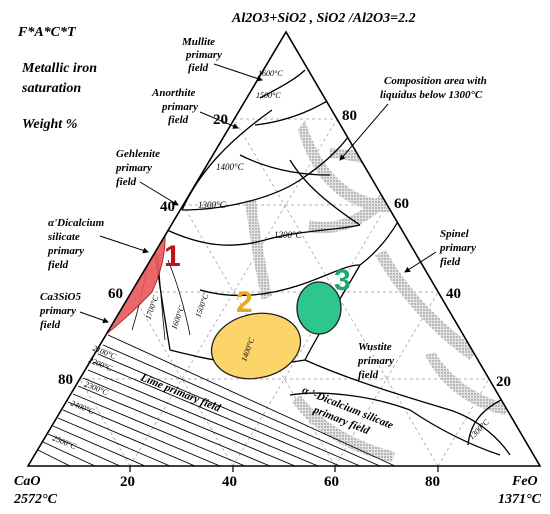  What do you see at coordinates (244, 302) in the screenshot?
I see `region-2-label: 2` at bounding box center [244, 302].